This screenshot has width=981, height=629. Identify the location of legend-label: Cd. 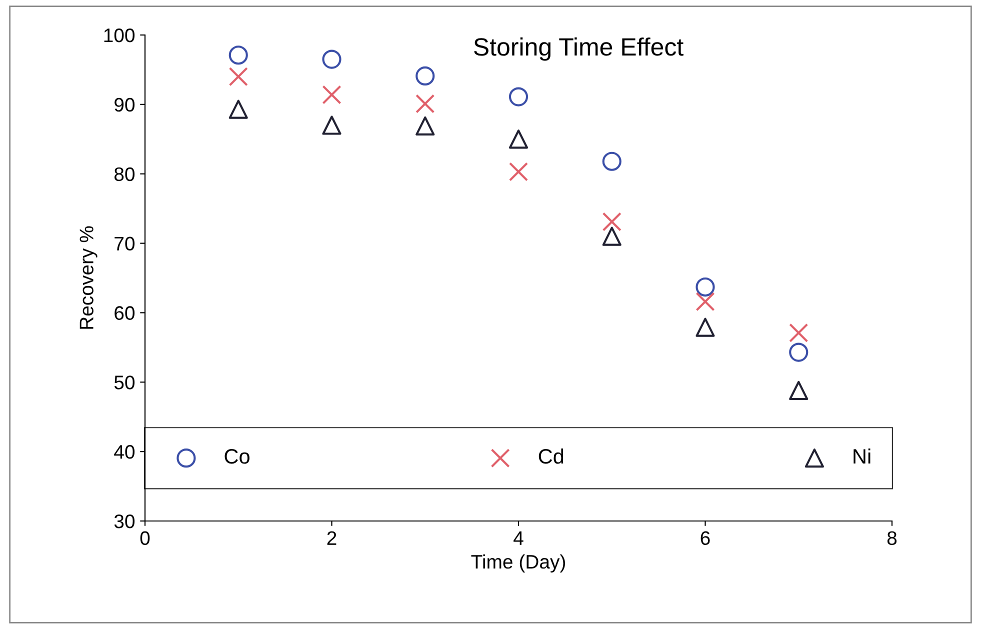
(551, 456).